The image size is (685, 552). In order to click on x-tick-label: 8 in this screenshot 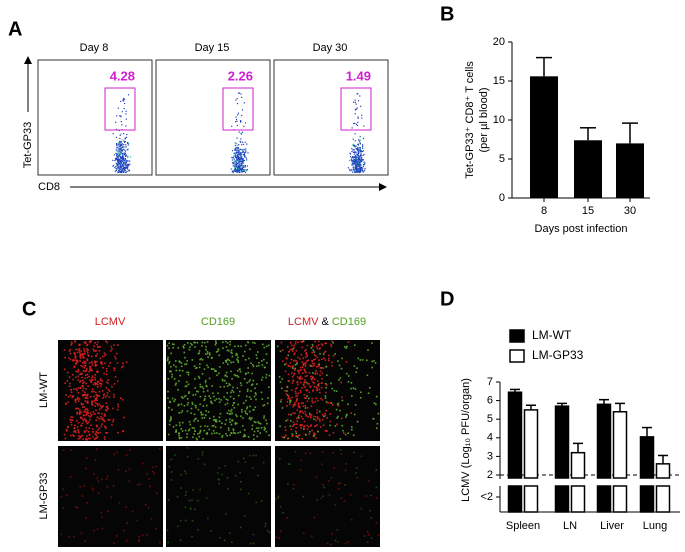, I will do `click(544, 211)`.